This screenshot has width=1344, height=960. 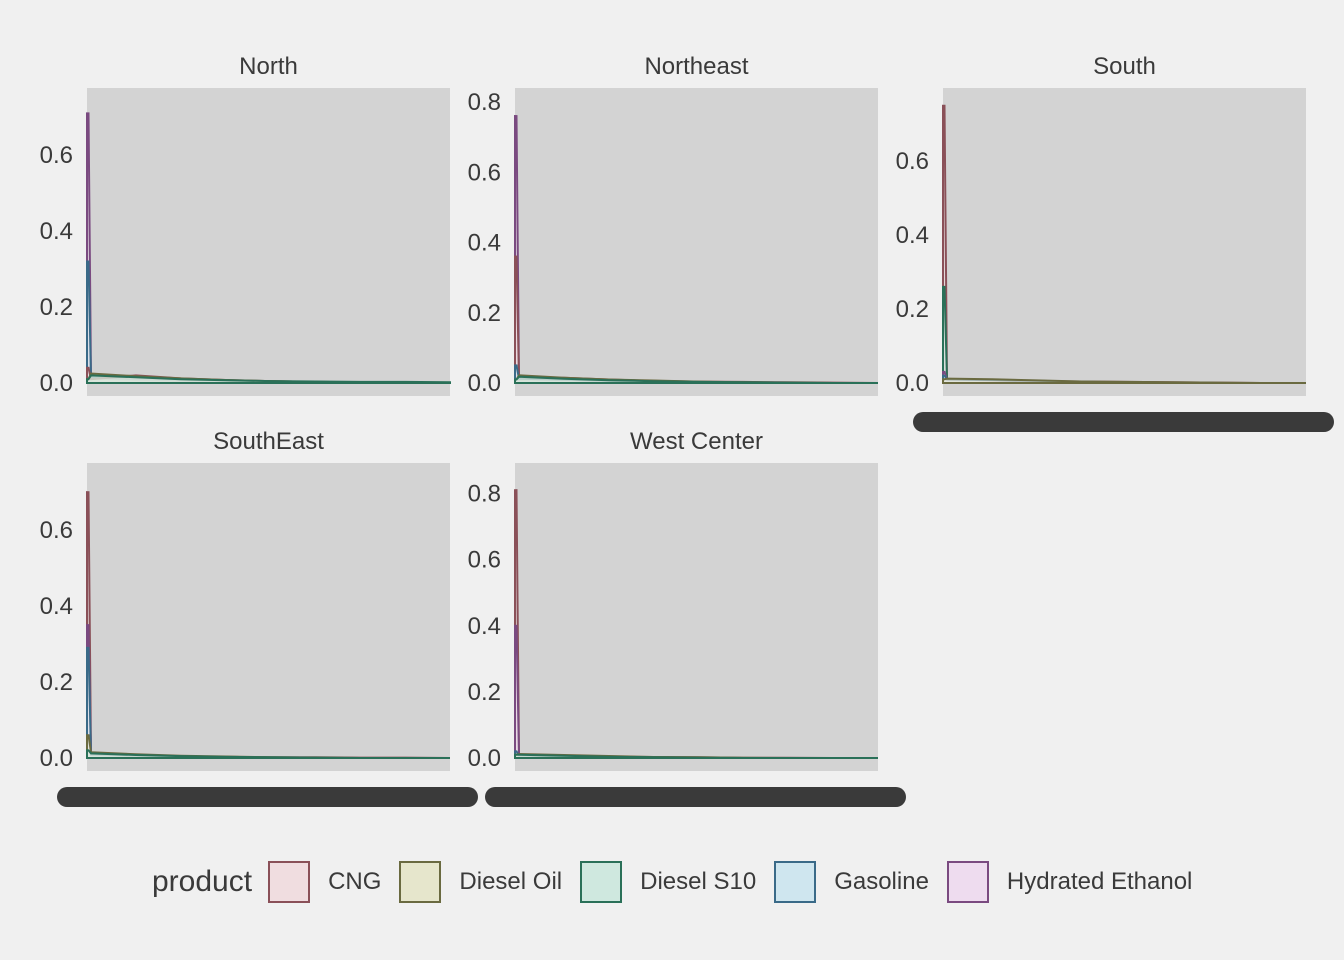 I want to click on facet-panel-west-center: West Center 0.0 0.2 0.4 0.6 0.8, so click(x=687, y=617).